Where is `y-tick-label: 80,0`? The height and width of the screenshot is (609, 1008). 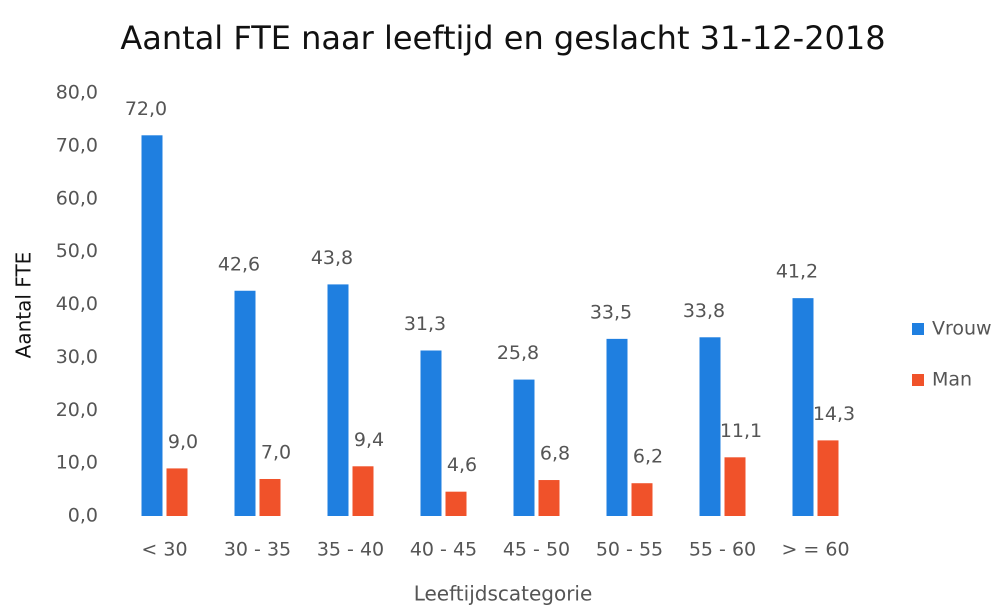 y-tick-label: 80,0 is located at coordinates (77, 93).